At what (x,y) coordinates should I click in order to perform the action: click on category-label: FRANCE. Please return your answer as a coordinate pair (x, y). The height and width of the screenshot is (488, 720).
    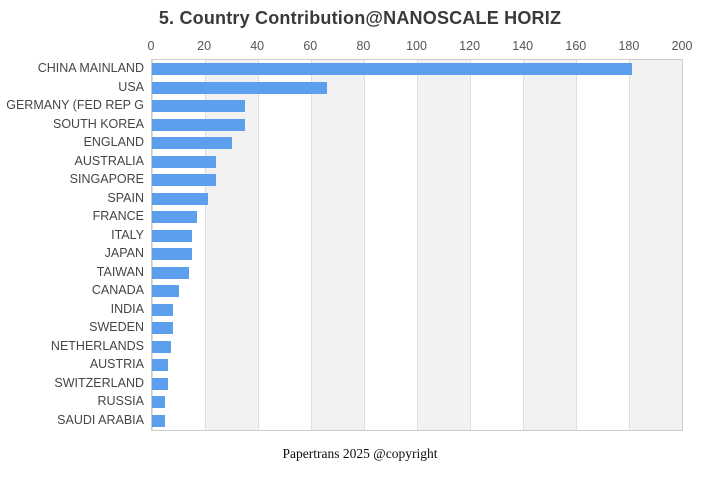
    Looking at the image, I should click on (118, 216).